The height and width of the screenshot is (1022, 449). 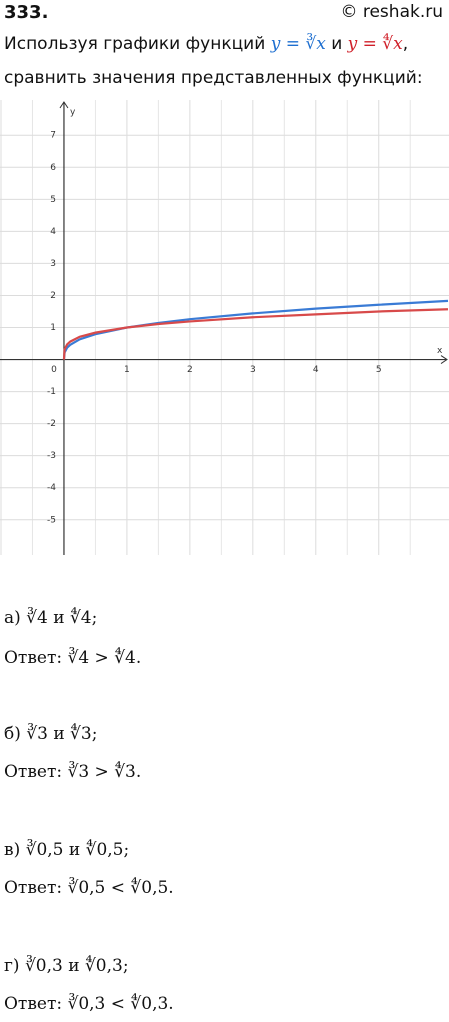 What do you see at coordinates (53, 200) in the screenshot?
I see `y-tick-label: 5` at bounding box center [53, 200].